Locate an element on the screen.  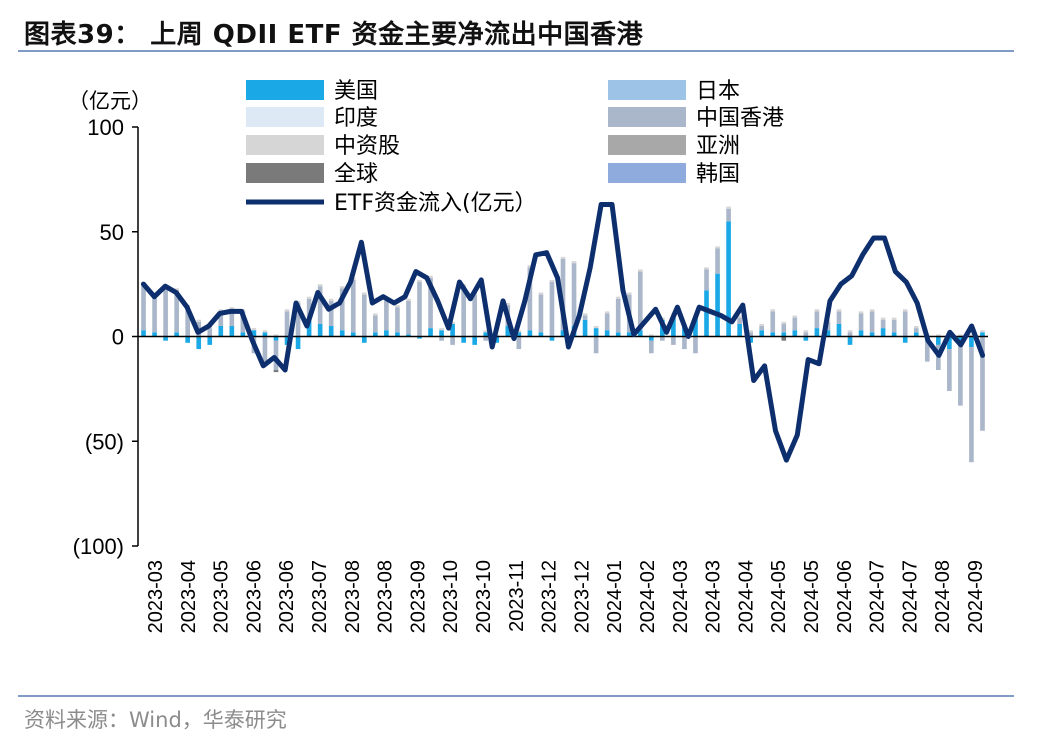
x-tick-label: 2024-02 is located at coordinates (648, 596).